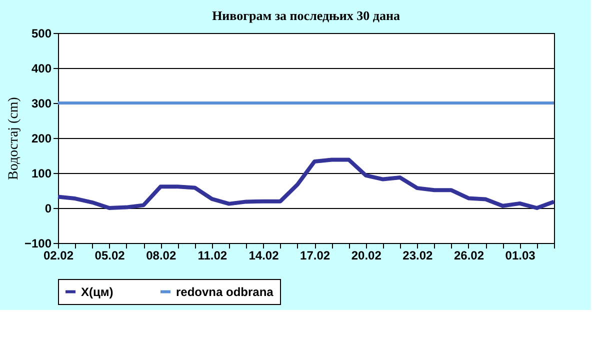 This screenshot has width=600, height=343. Describe the element at coordinates (41, 173) in the screenshot. I see `y-tick-label: 100` at that location.